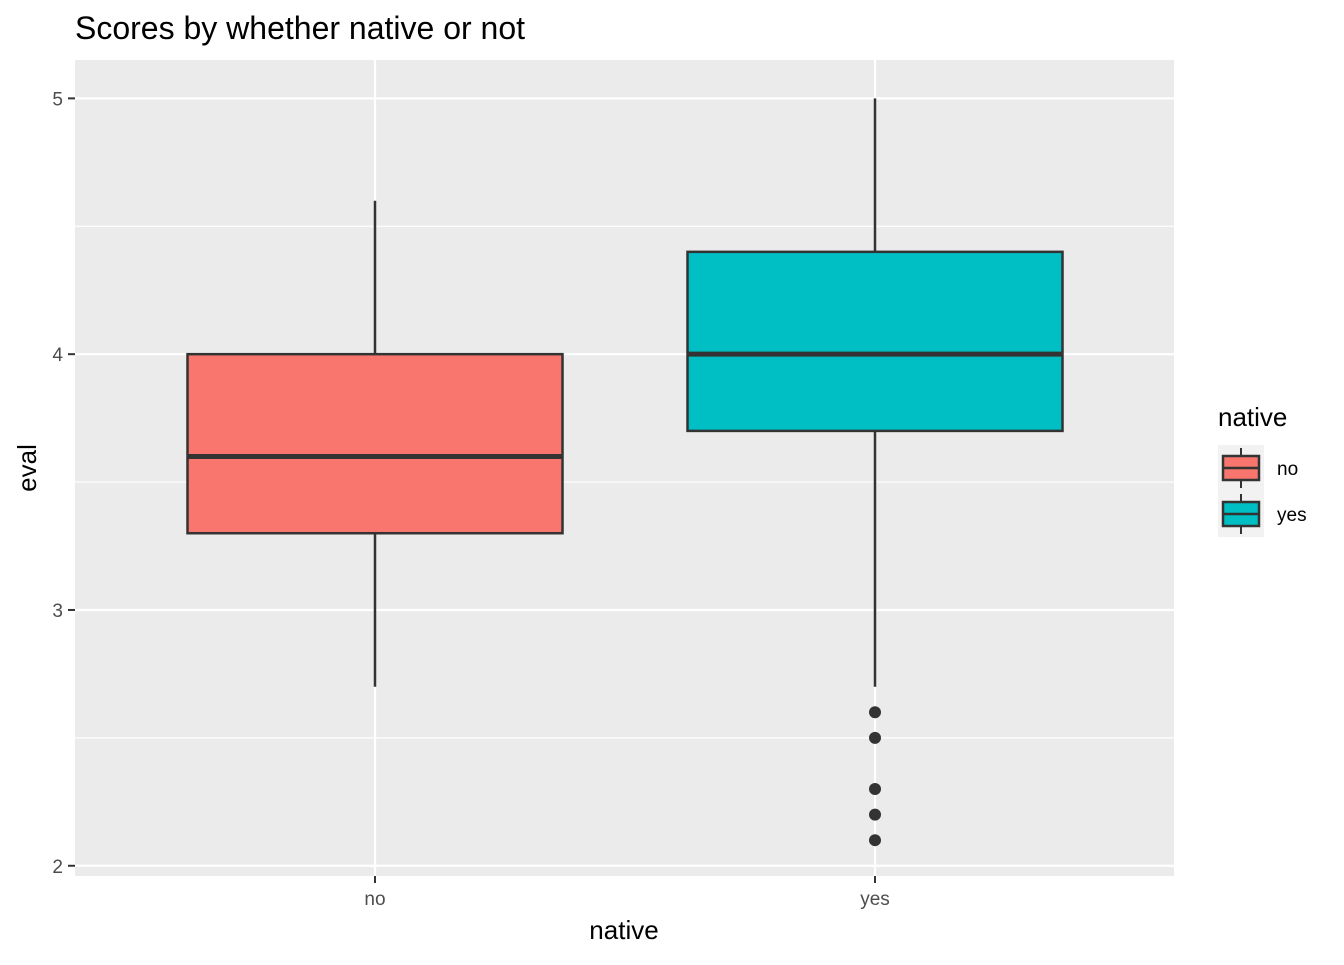  What do you see at coordinates (374, 899) in the screenshot?
I see `x-tick-label: no` at bounding box center [374, 899].